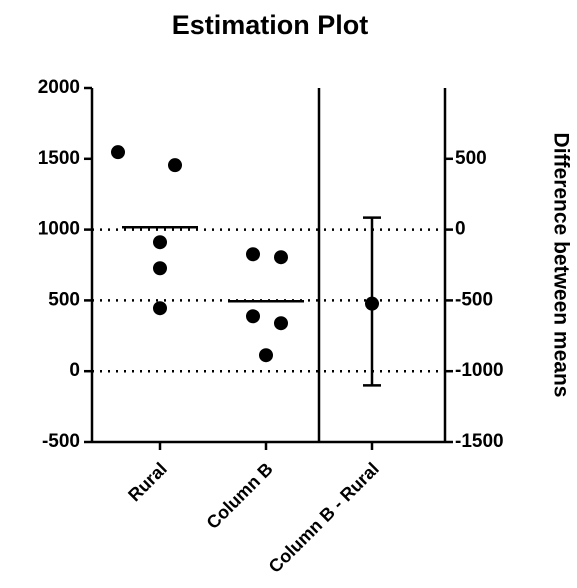 Image resolution: width=577 pixels, height=588 pixels. I want to click on y-tick-label: 1000, so click(59, 229).